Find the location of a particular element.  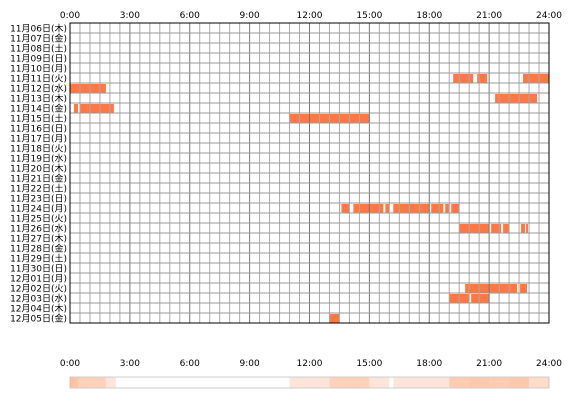

x-tick-label-top: 6:00 is located at coordinates (190, 16).